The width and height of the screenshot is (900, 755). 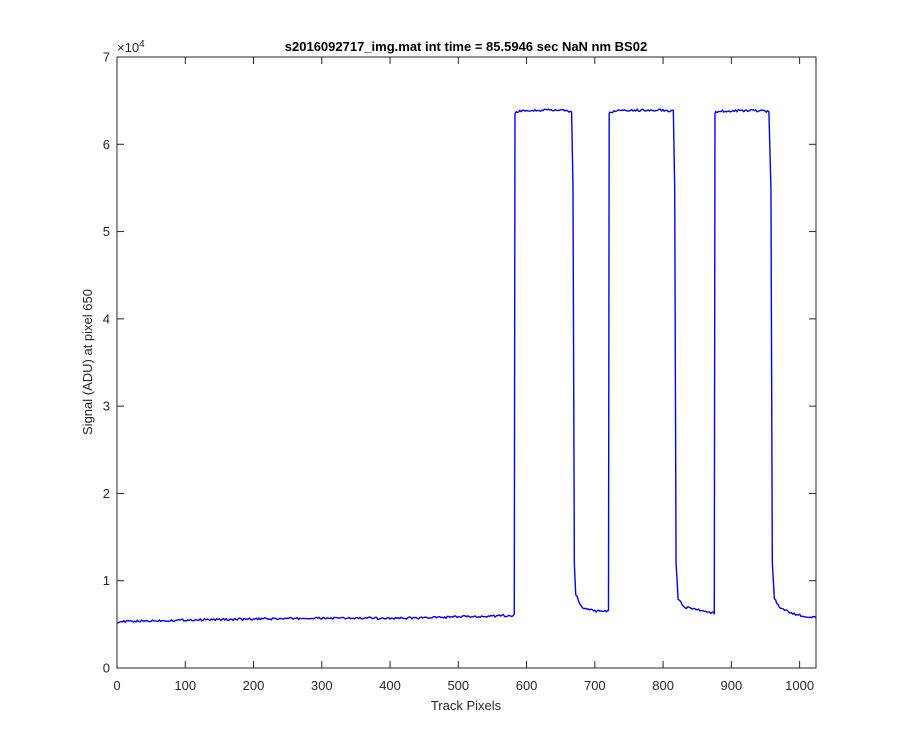 I want to click on y-exponent-base: ×10, so click(x=128, y=47).